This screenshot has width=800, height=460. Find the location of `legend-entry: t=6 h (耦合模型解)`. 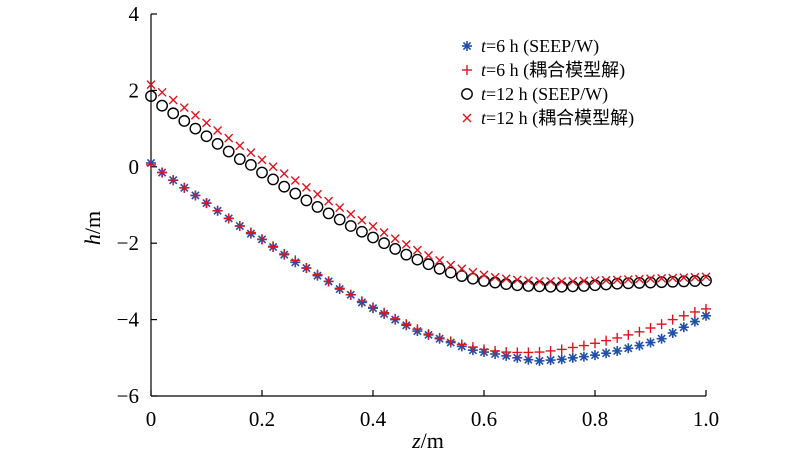

legend-entry: t=6 h (耦合模型解) is located at coordinates (543, 70).